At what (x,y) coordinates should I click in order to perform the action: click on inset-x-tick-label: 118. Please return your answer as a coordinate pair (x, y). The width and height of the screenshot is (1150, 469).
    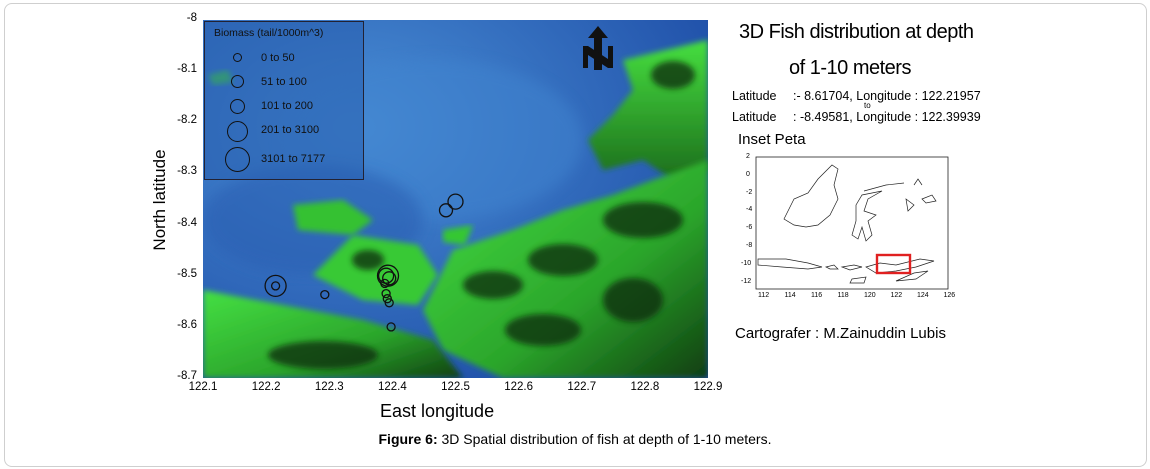
    Looking at the image, I should click on (843, 295).